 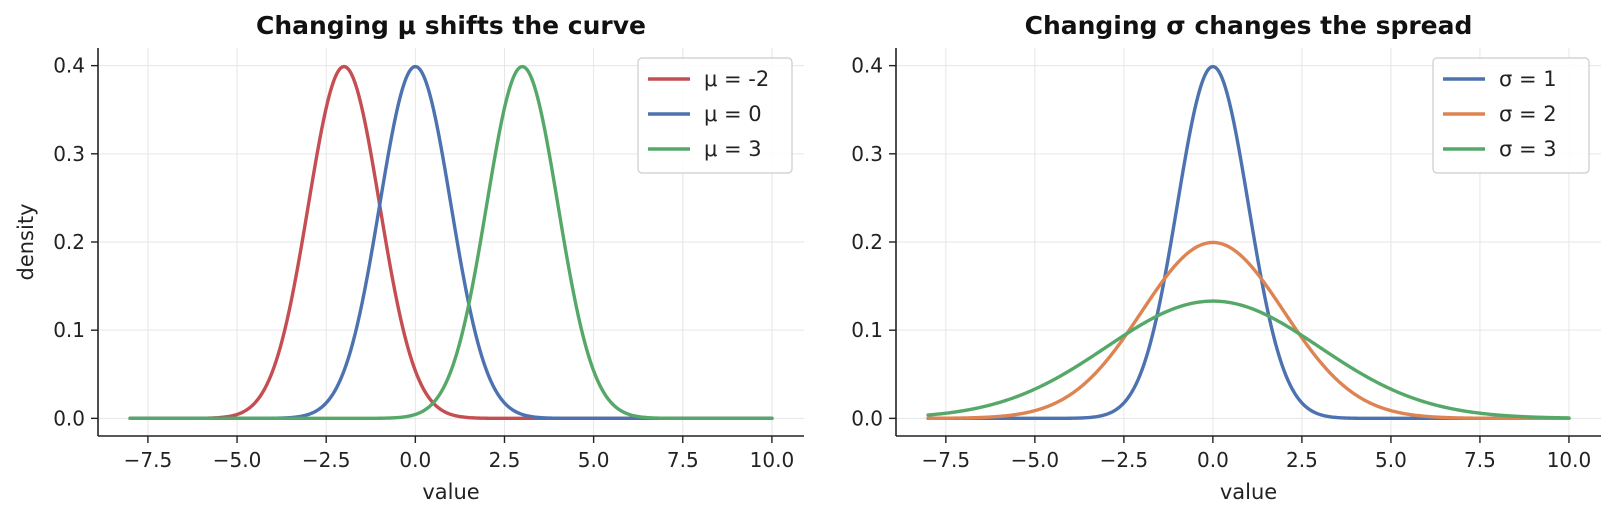 I want to click on y-axis-label: density, so click(x=26, y=242).